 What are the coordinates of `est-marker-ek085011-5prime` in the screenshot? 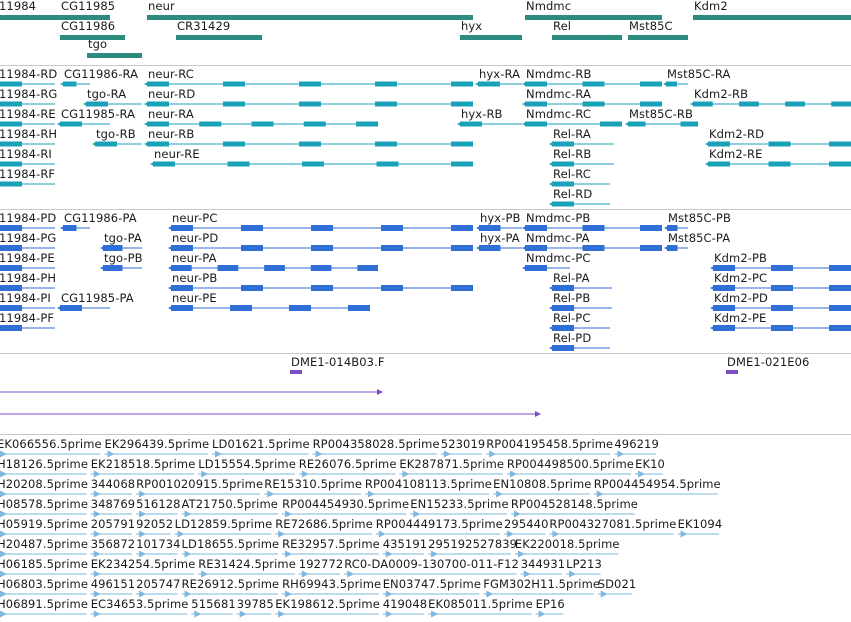 It's located at (435, 614).